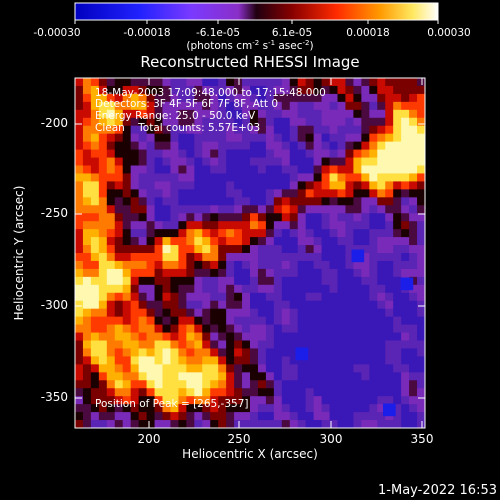  I want to click on colorbar-tick-label: -0.00030, so click(56, 33).